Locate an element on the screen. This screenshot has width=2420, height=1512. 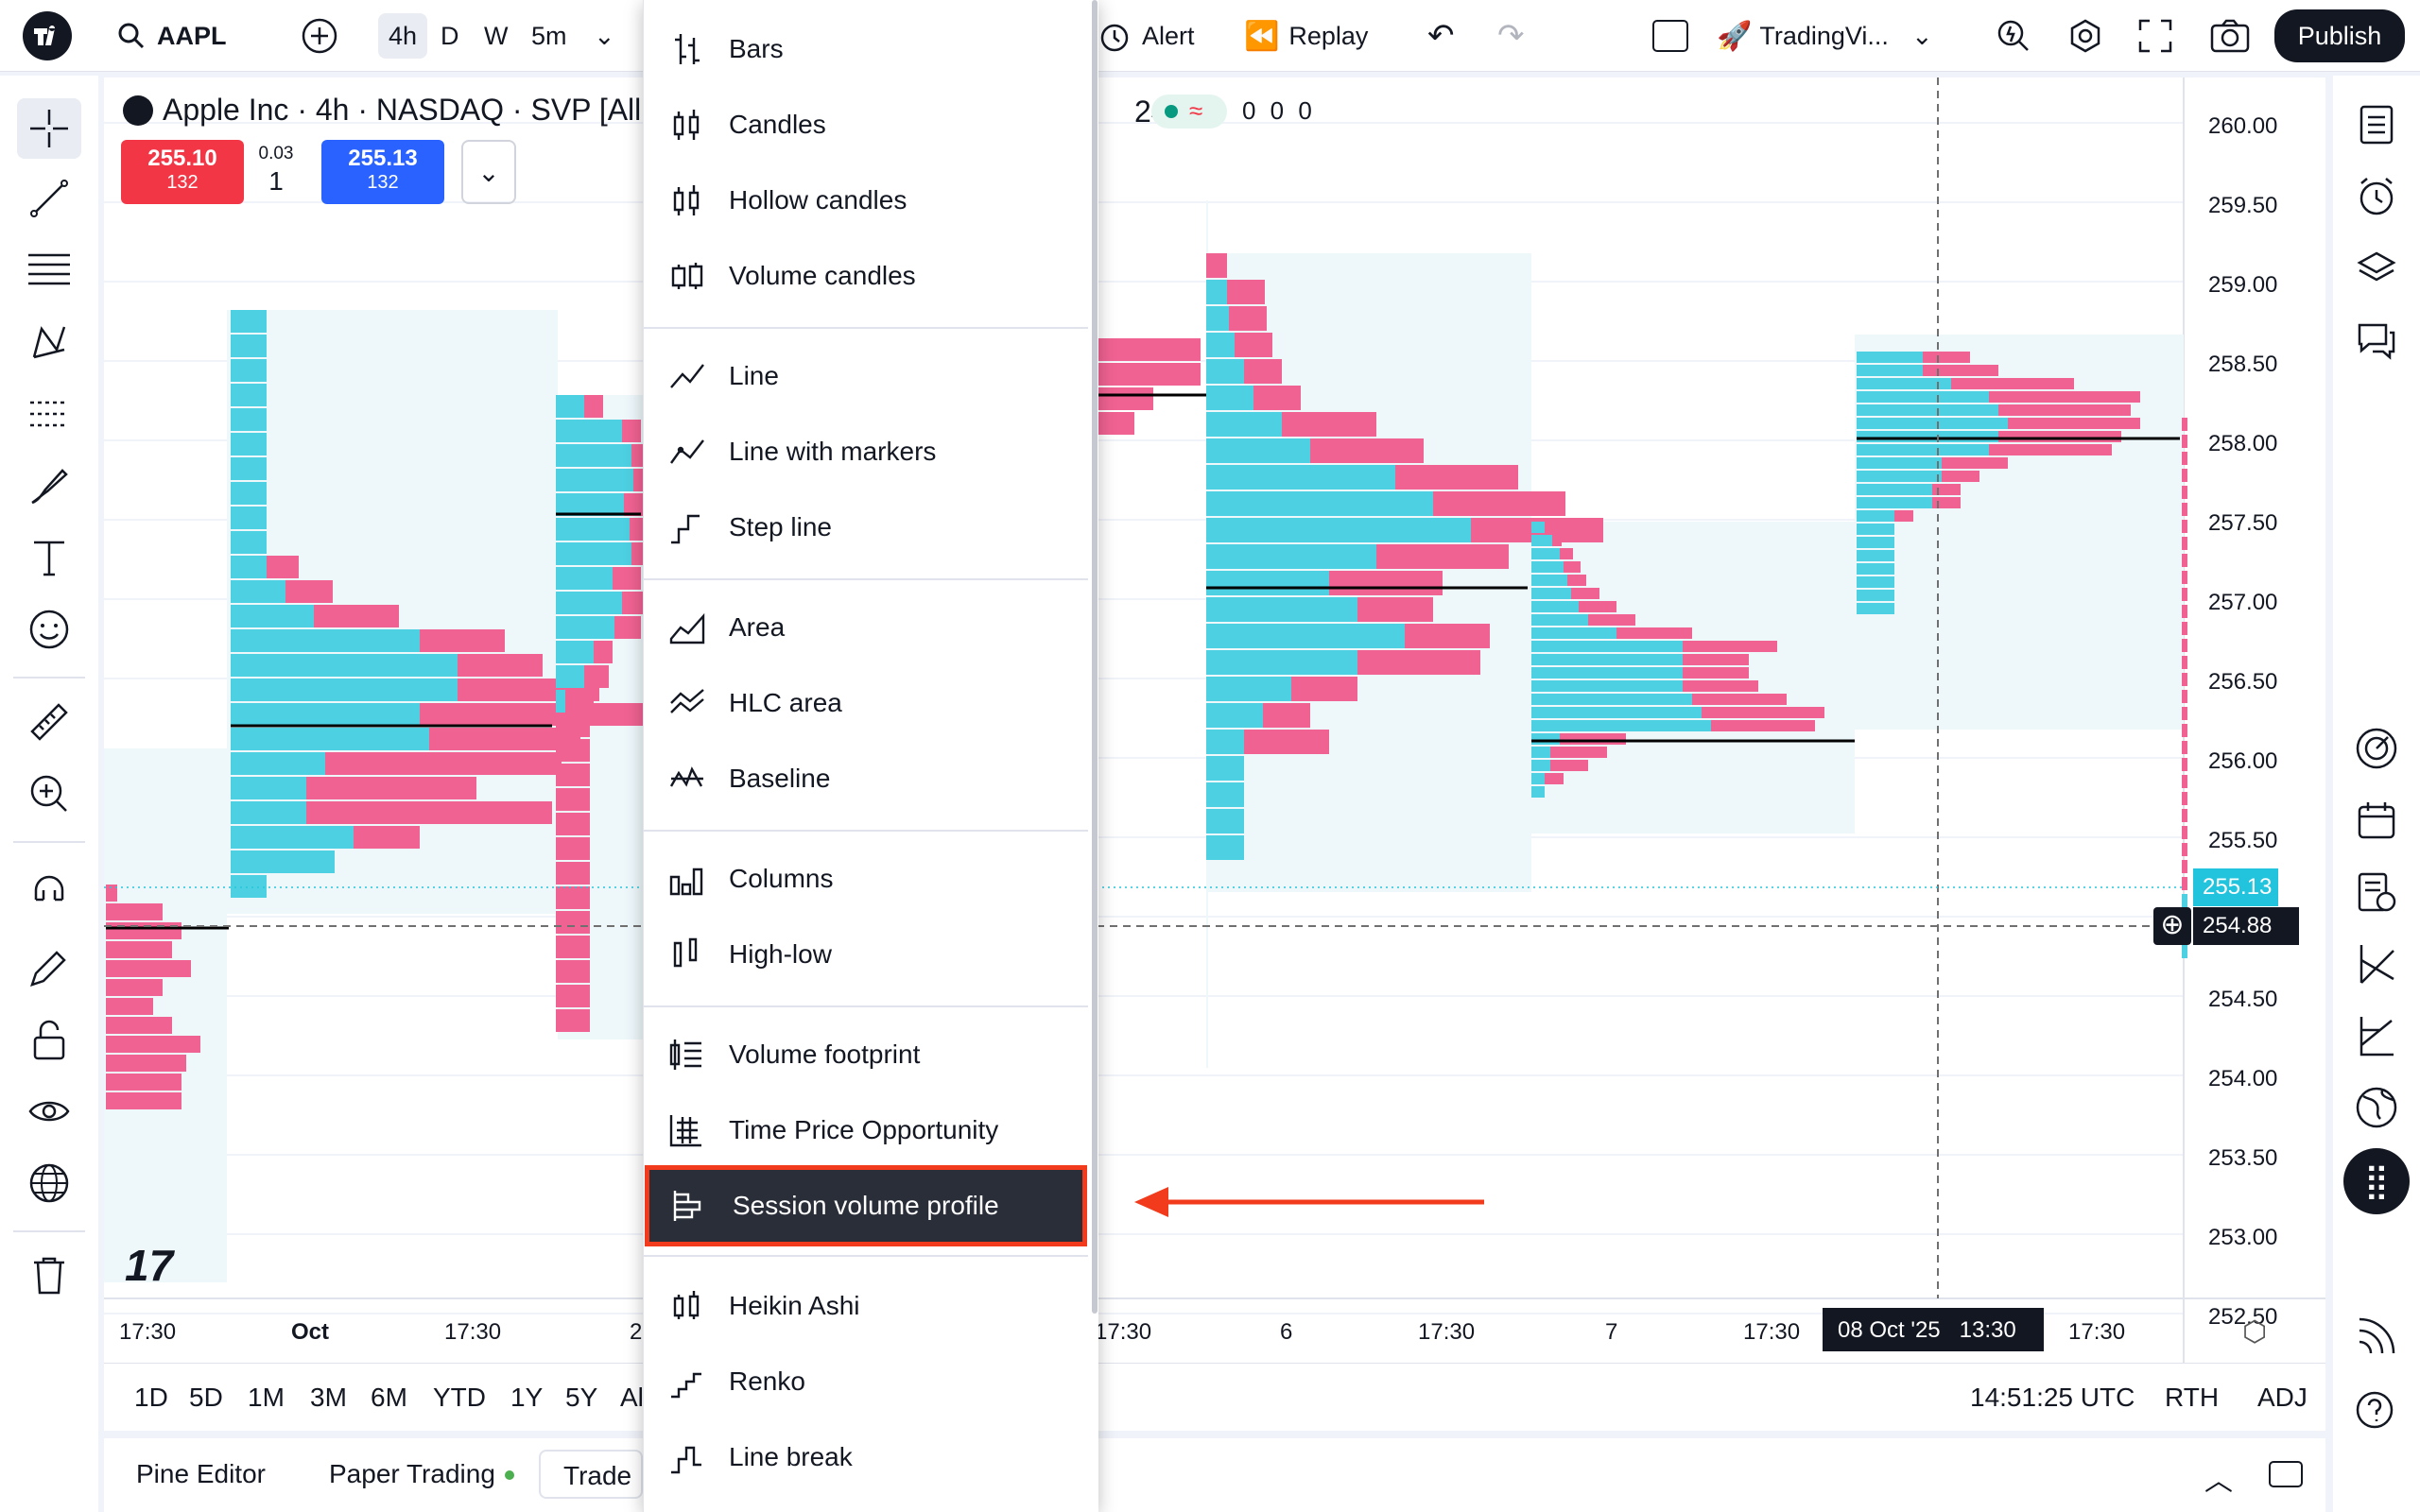
chat-button is located at coordinates (2376, 340).